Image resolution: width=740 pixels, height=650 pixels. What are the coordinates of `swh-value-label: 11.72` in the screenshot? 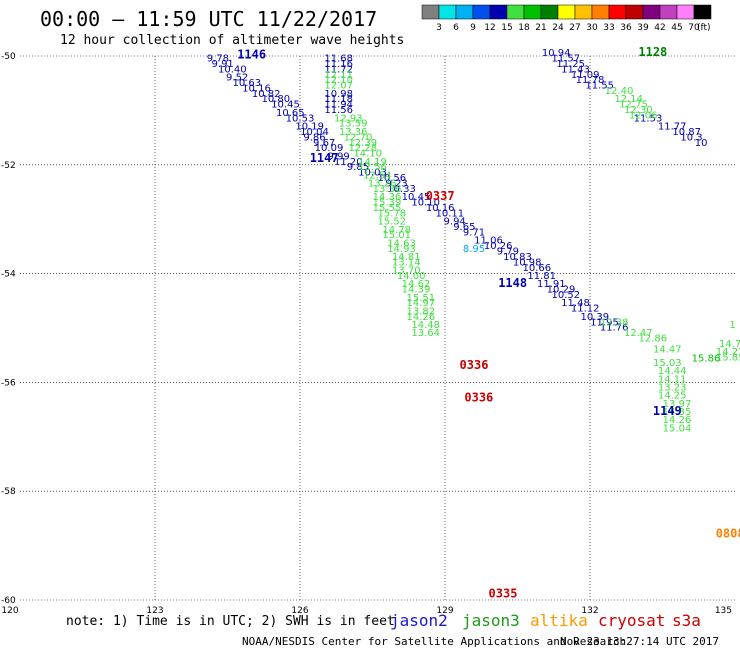 It's located at (338, 69).